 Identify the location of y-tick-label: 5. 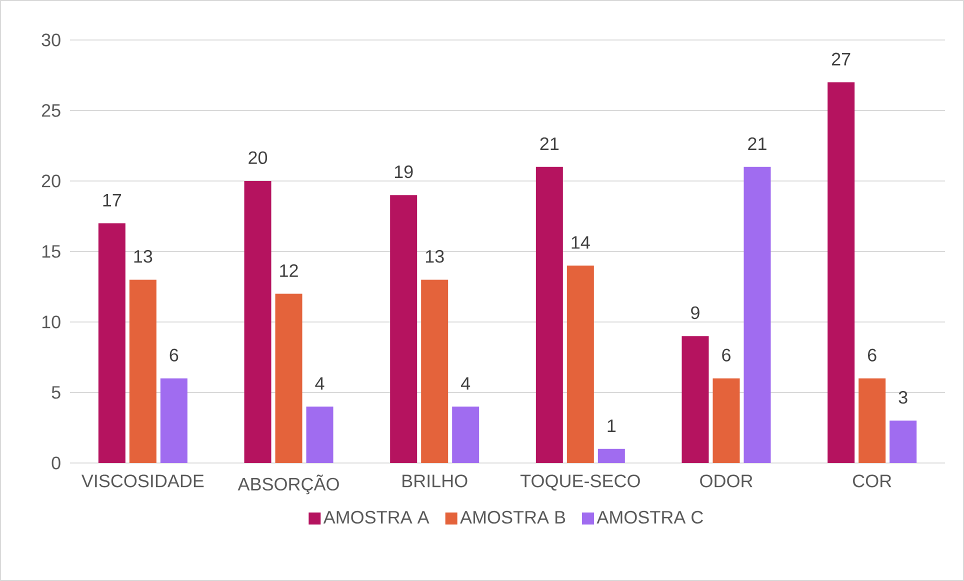
(56, 392).